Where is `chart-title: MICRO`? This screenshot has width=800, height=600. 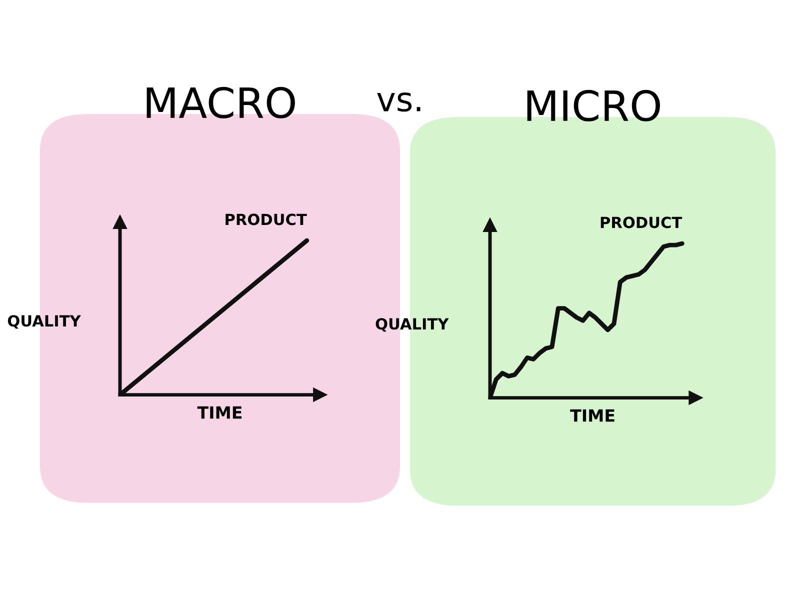
chart-title: MICRO is located at coordinates (593, 106).